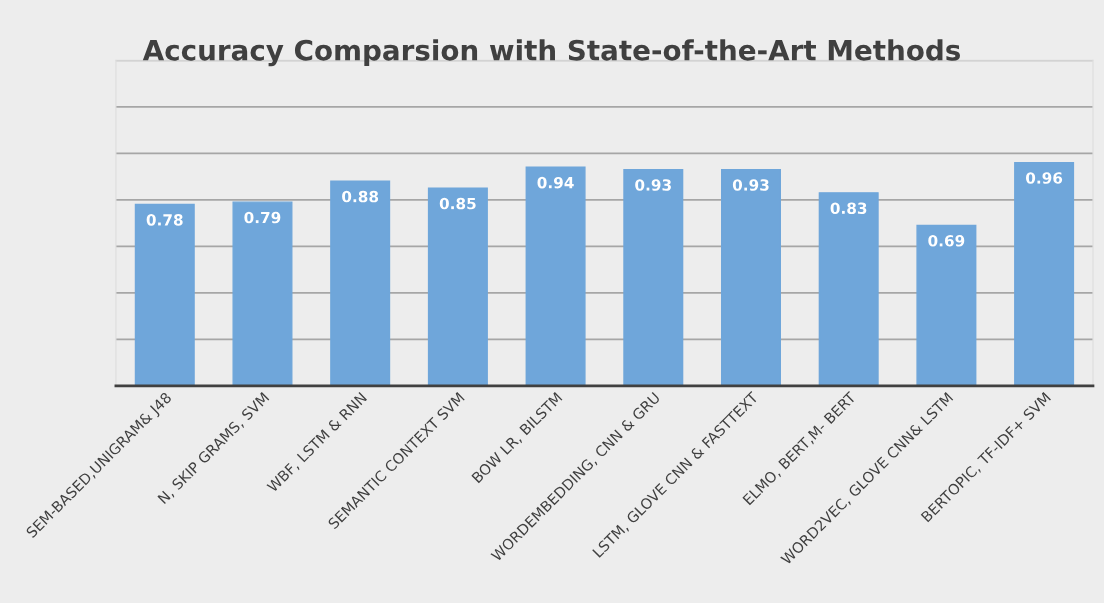 The width and height of the screenshot is (1104, 603). I want to click on data-label: 0.96, so click(1044, 178).